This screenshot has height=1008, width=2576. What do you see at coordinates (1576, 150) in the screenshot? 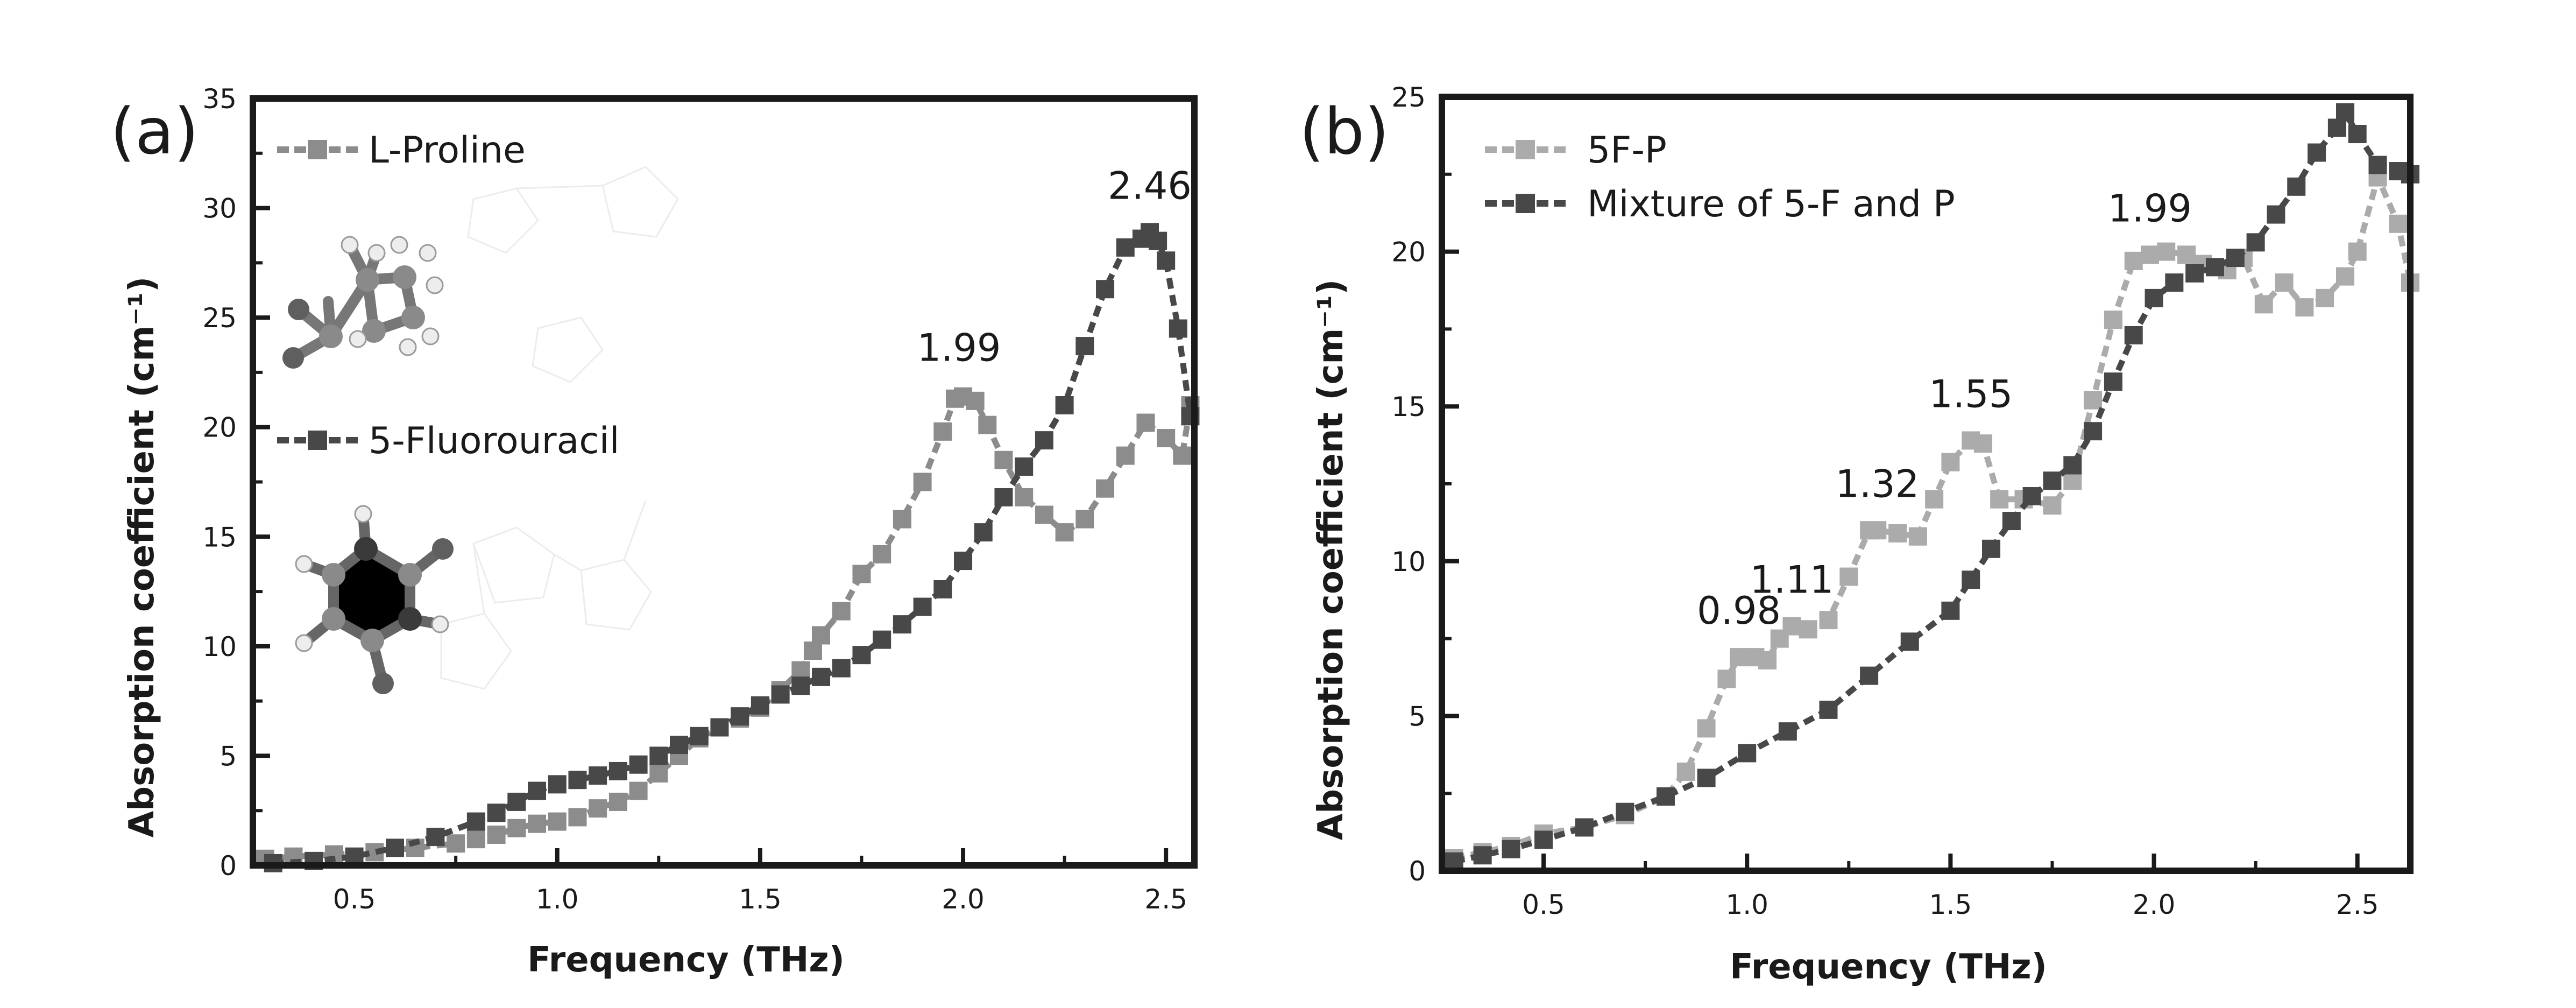
I see `legend-5f-p: 5F-P` at bounding box center [1576, 150].